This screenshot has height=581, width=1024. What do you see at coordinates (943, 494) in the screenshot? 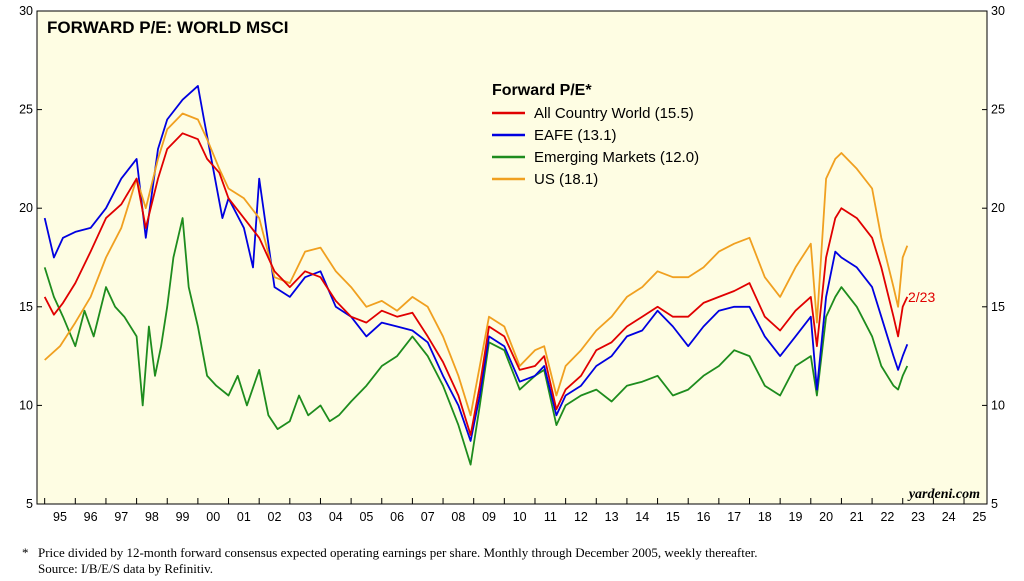
I see `brand-watermark: yardeni.com` at bounding box center [943, 494].